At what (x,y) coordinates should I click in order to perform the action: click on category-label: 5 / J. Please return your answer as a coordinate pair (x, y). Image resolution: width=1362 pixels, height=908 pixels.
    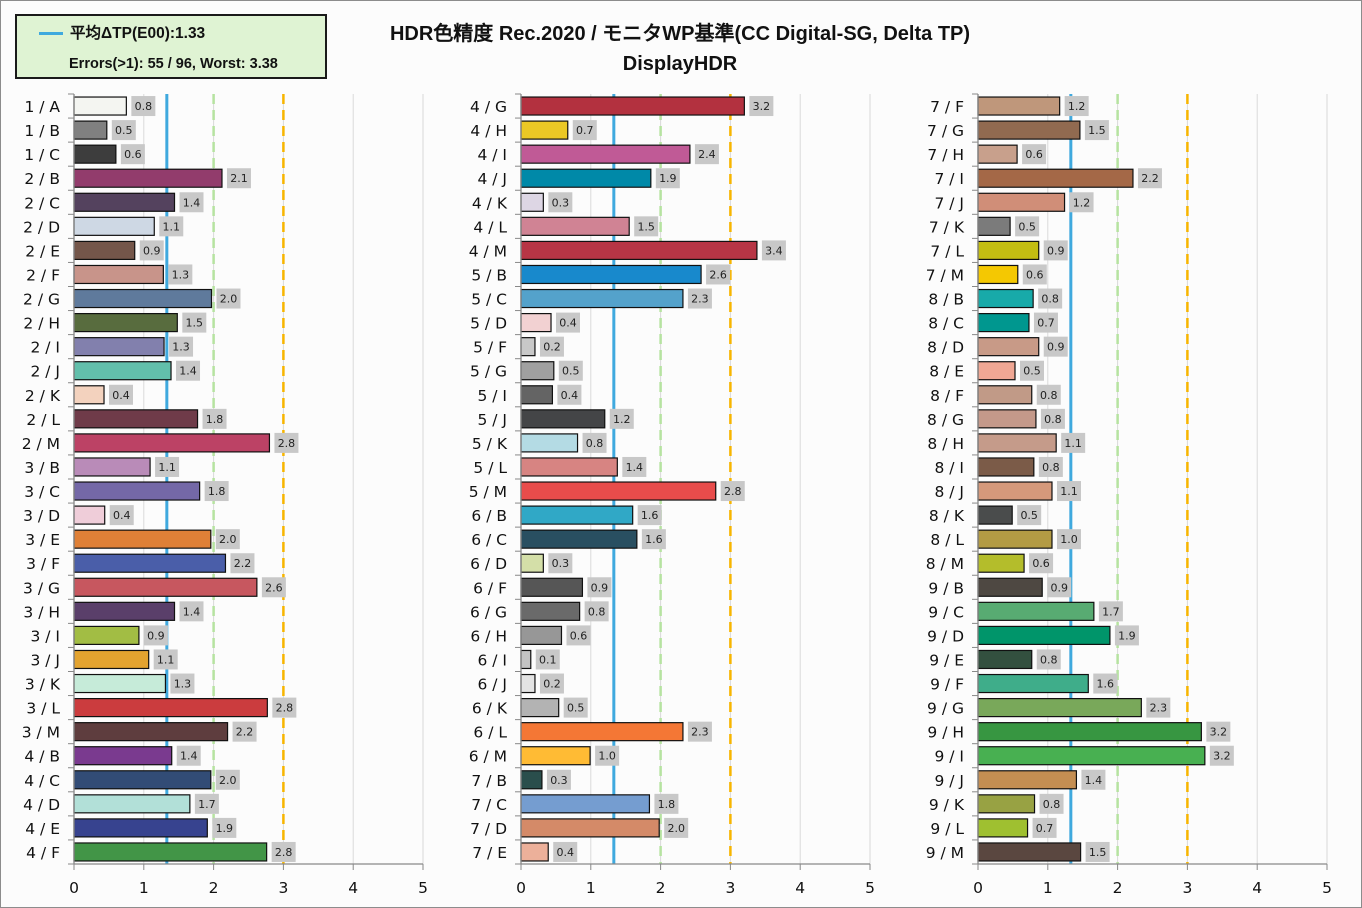
    Looking at the image, I should click on (492, 420).